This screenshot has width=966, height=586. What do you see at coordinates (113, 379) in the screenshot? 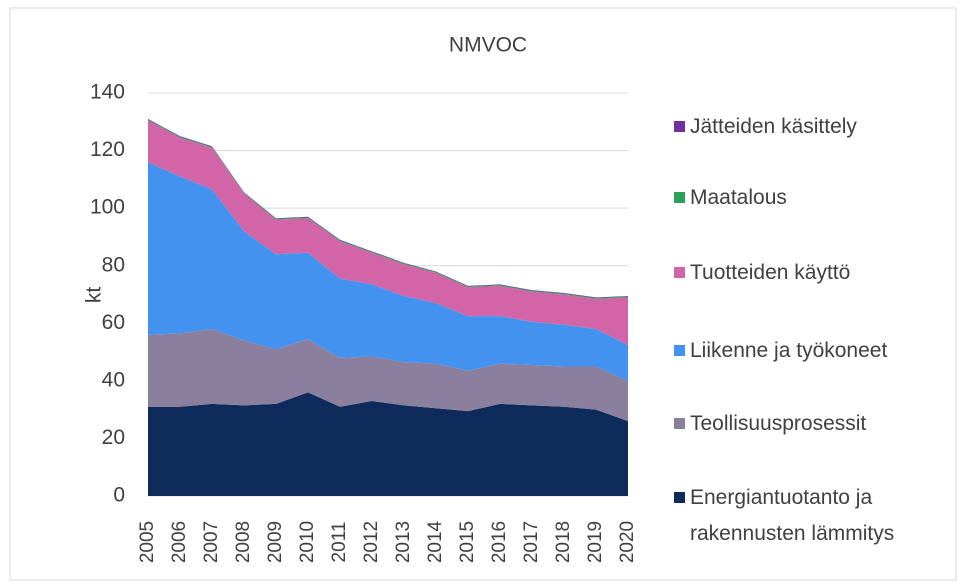
I see `y-tick-label: 40` at bounding box center [113, 379].